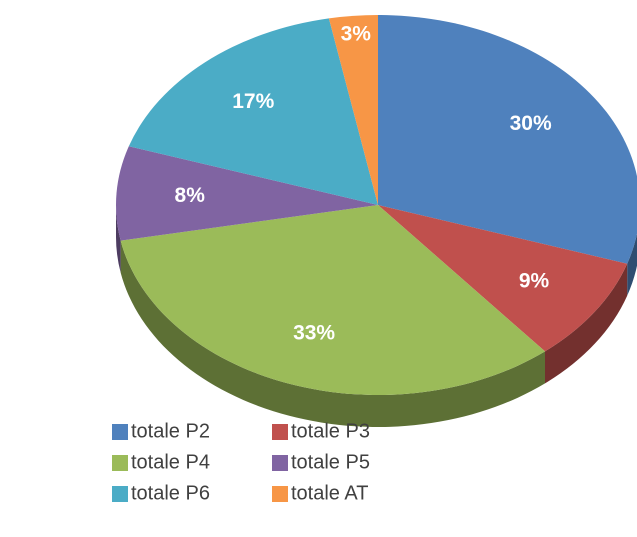 The image size is (637, 537). Describe the element at coordinates (531, 123) in the screenshot. I see `data-label: 30%` at that location.